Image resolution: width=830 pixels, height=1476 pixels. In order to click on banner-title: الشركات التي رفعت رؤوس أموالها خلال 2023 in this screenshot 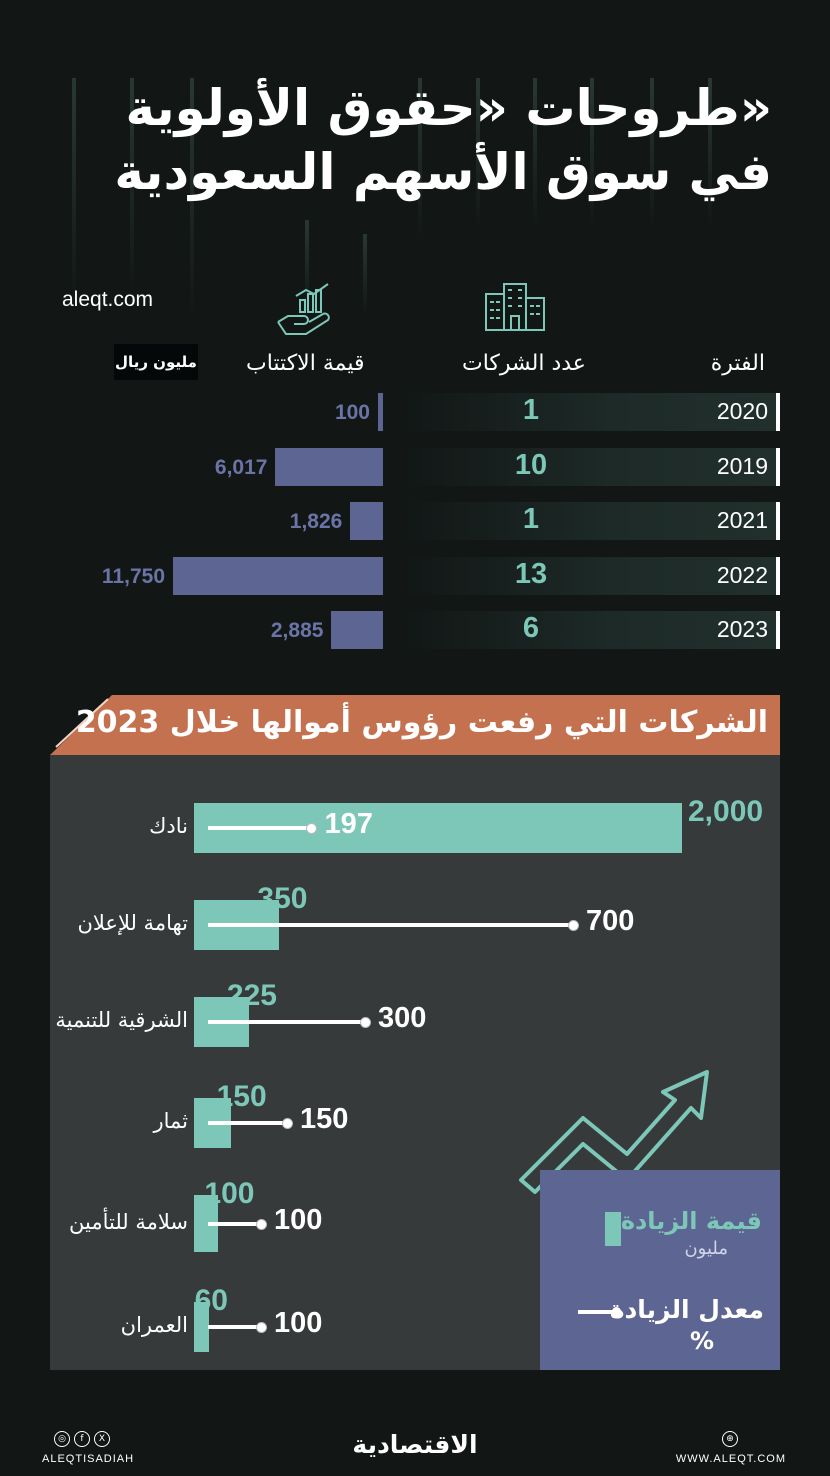, I will do `click(421, 722)`.